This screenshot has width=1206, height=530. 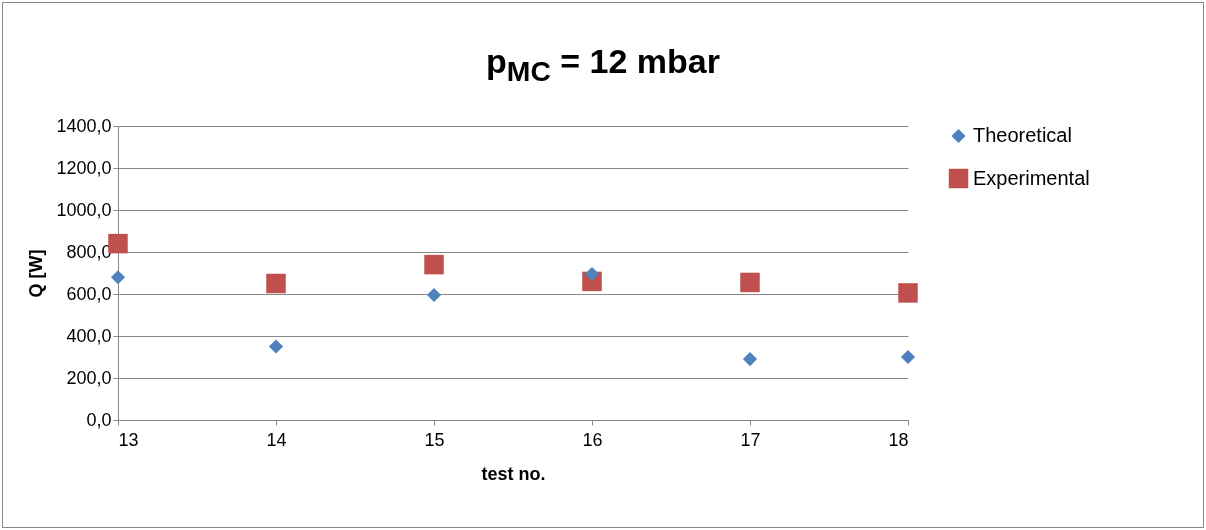 What do you see at coordinates (1022, 135) in the screenshot?
I see `legend-label: Theoretical` at bounding box center [1022, 135].